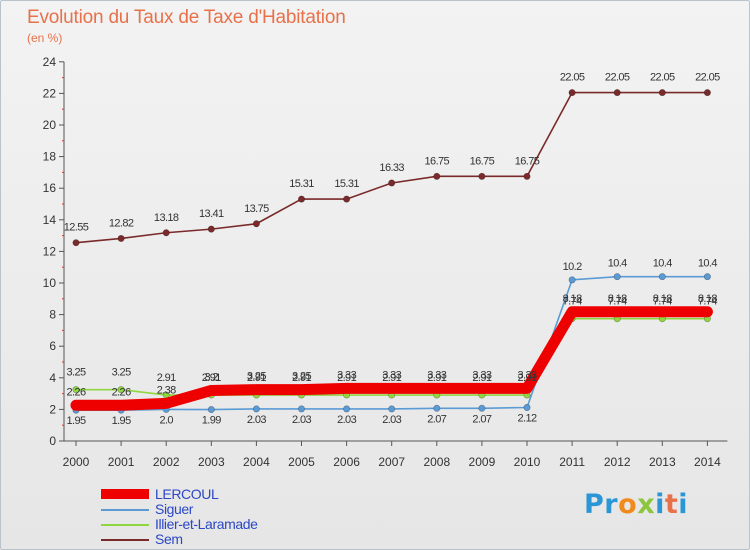 The image size is (750, 550). I want to click on x-tick-label: 2000, so click(76, 462).